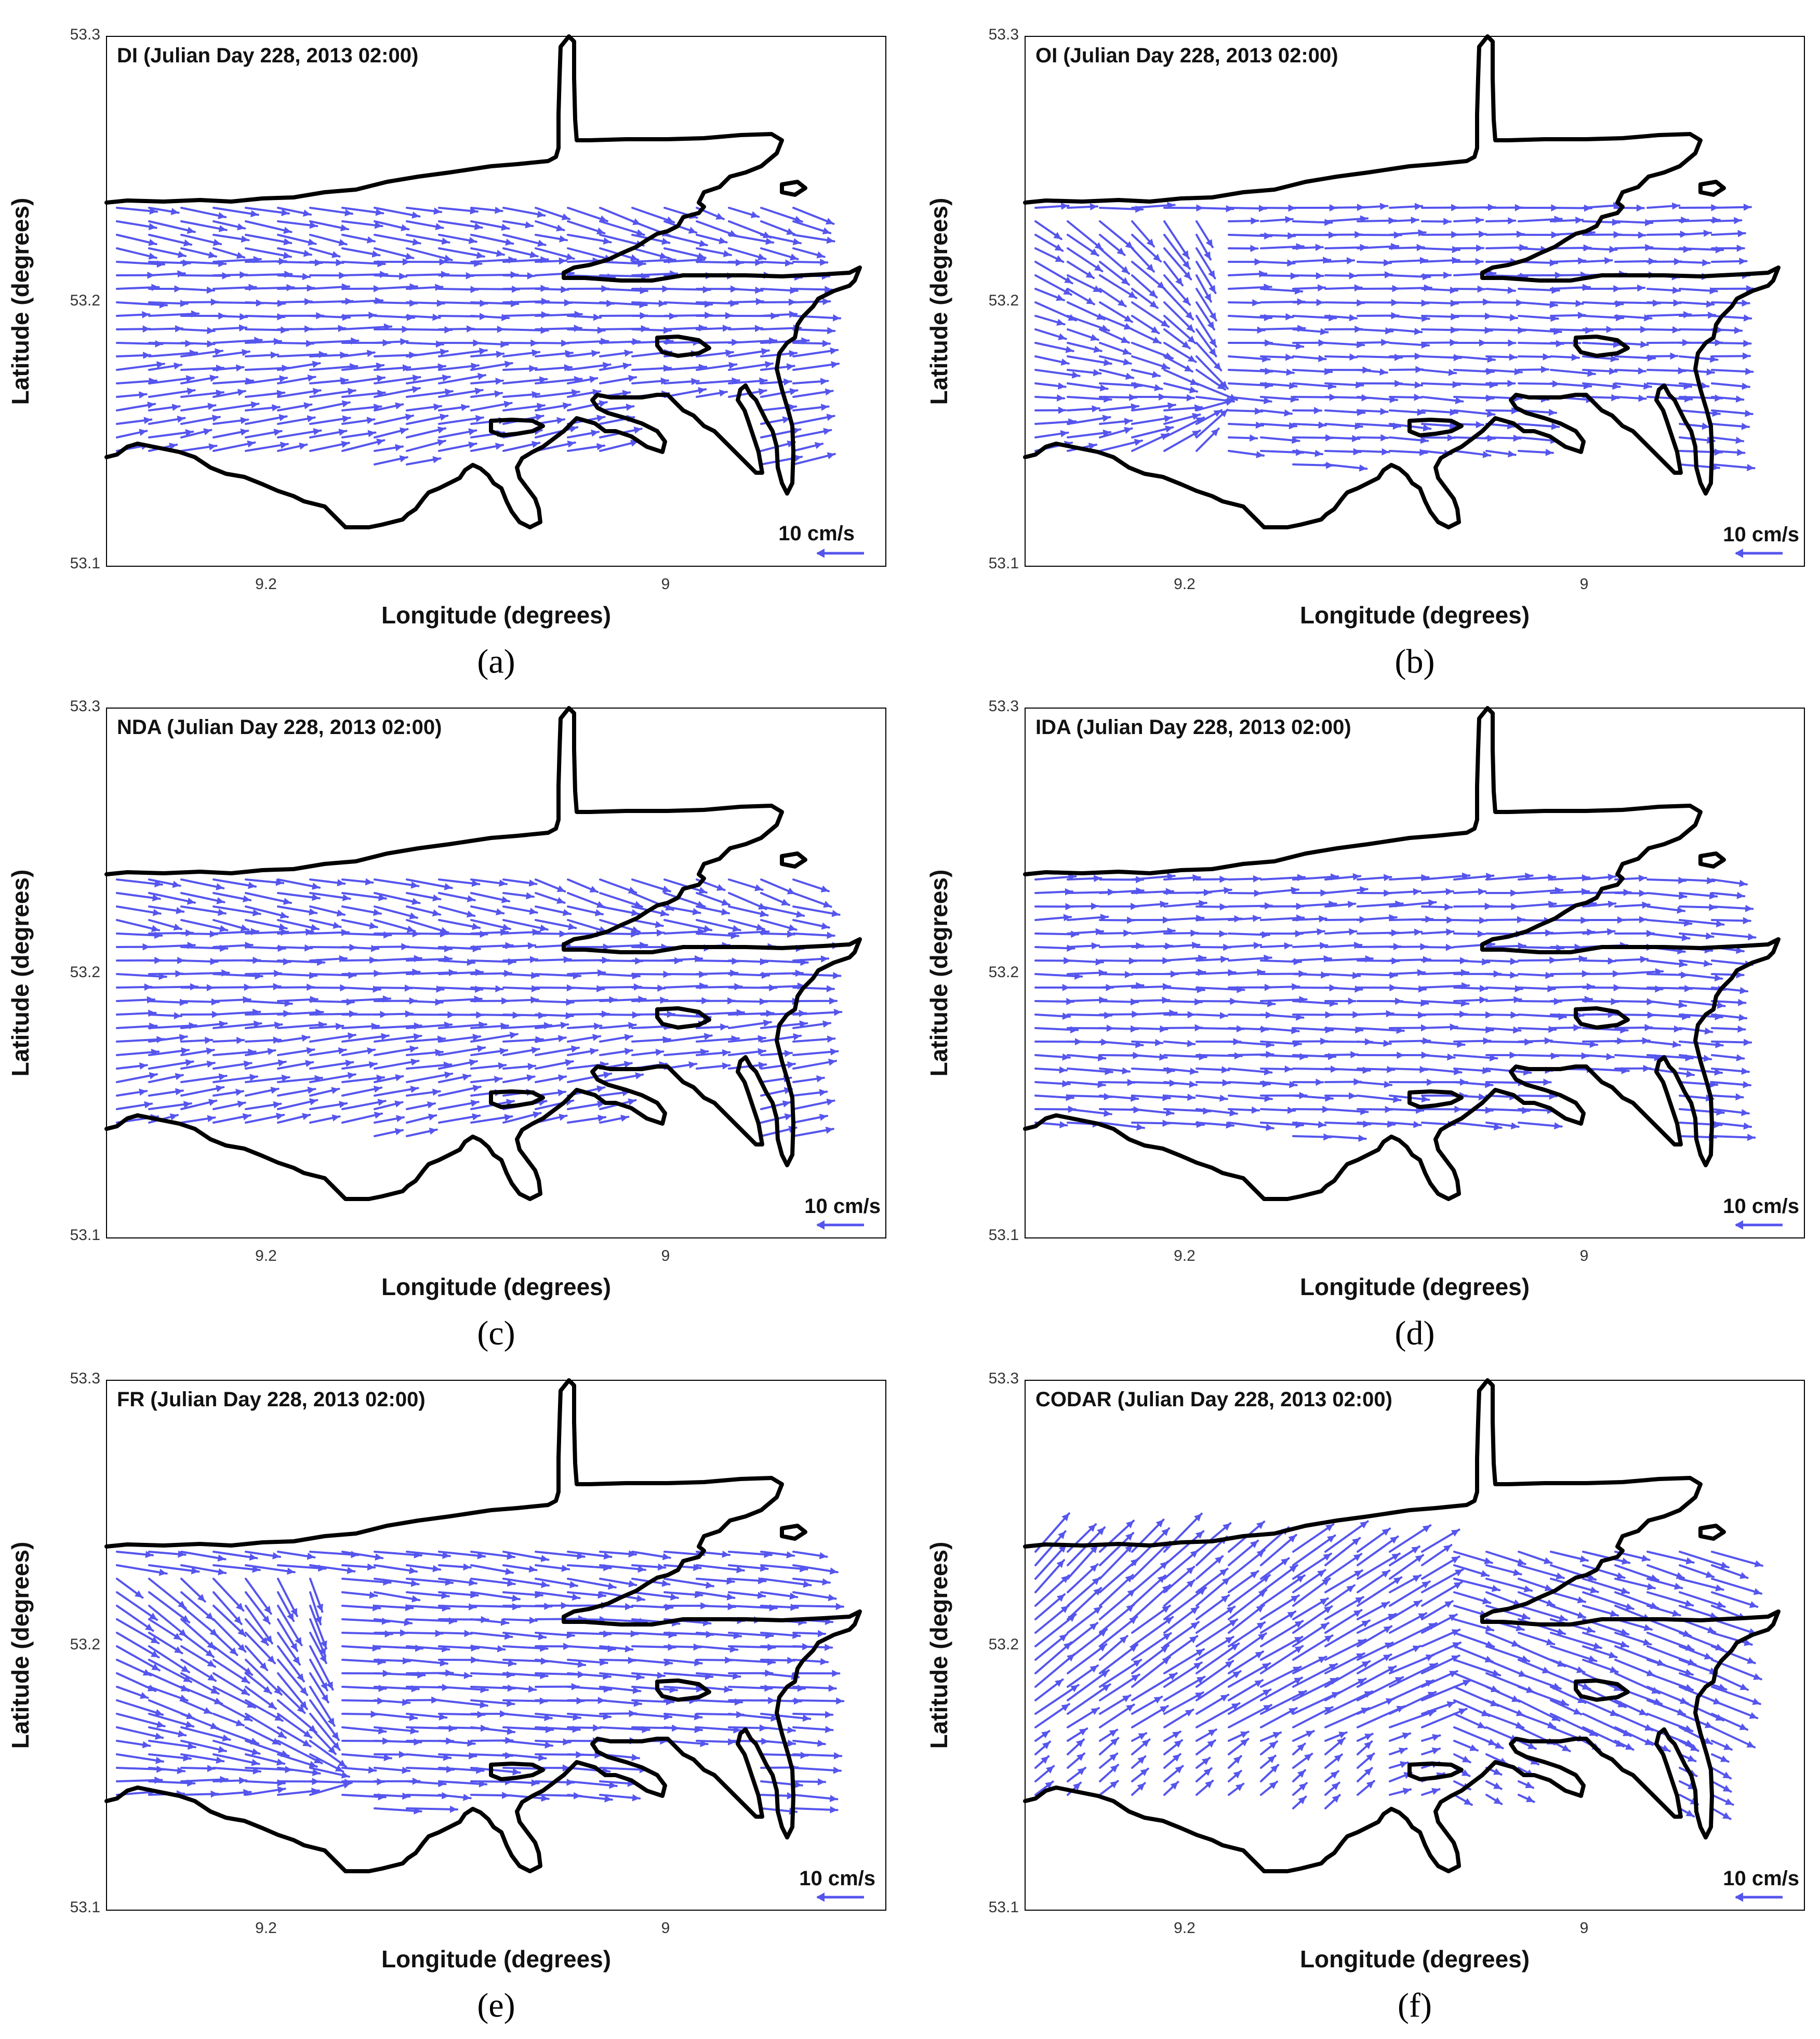  I want to click on y-axis-label: Latitude (degrees), so click(20, 1645).